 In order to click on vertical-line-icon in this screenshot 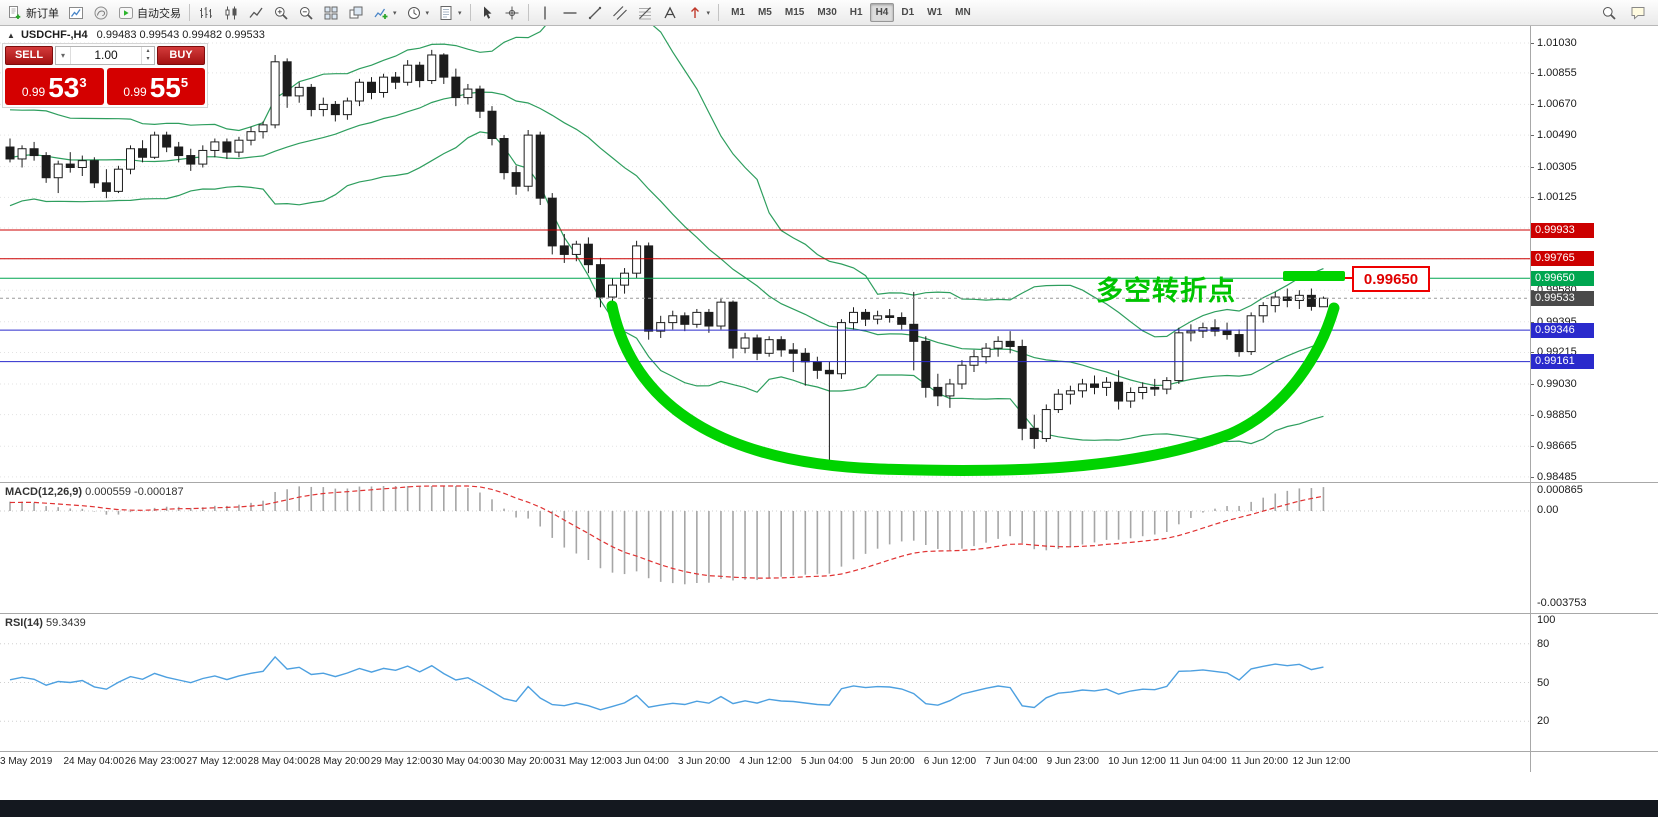, I will do `click(545, 13)`.